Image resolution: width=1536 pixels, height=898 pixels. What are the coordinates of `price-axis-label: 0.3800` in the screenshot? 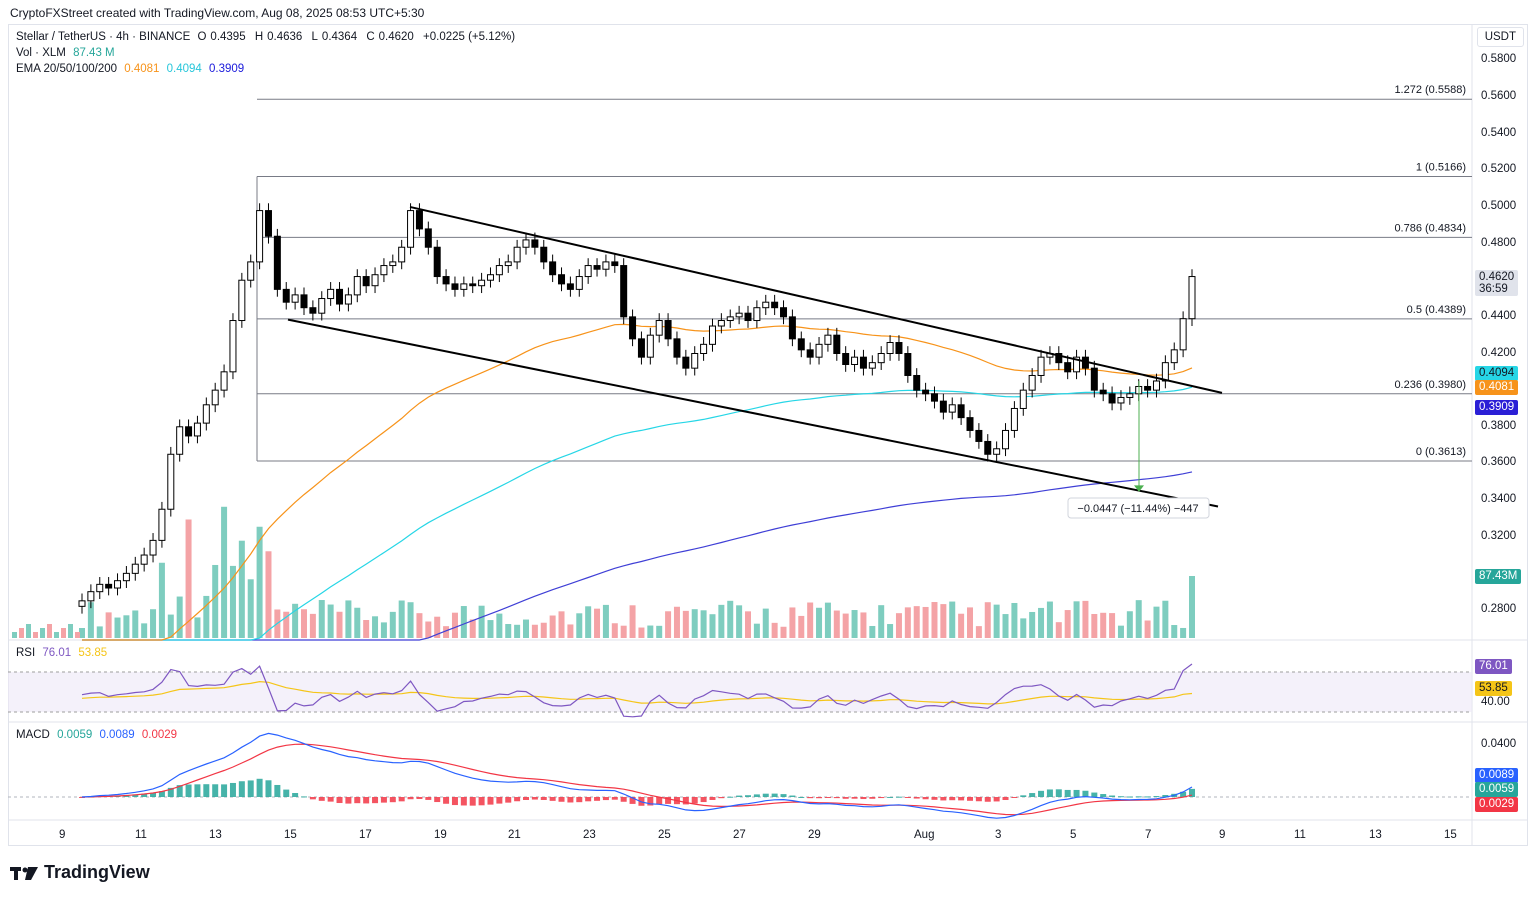 It's located at (1499, 425).